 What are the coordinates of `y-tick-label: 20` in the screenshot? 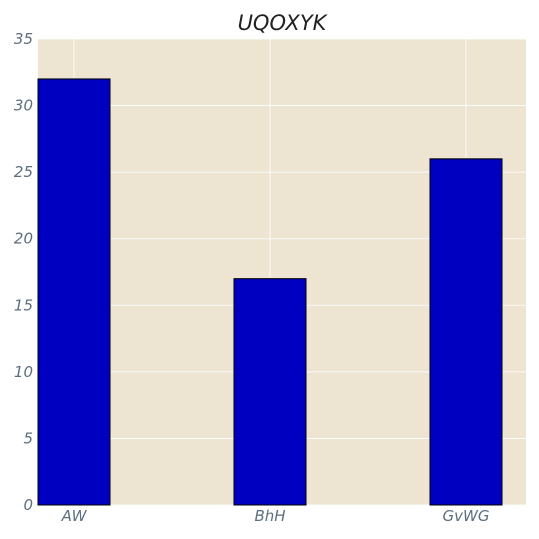 It's located at (23, 239).